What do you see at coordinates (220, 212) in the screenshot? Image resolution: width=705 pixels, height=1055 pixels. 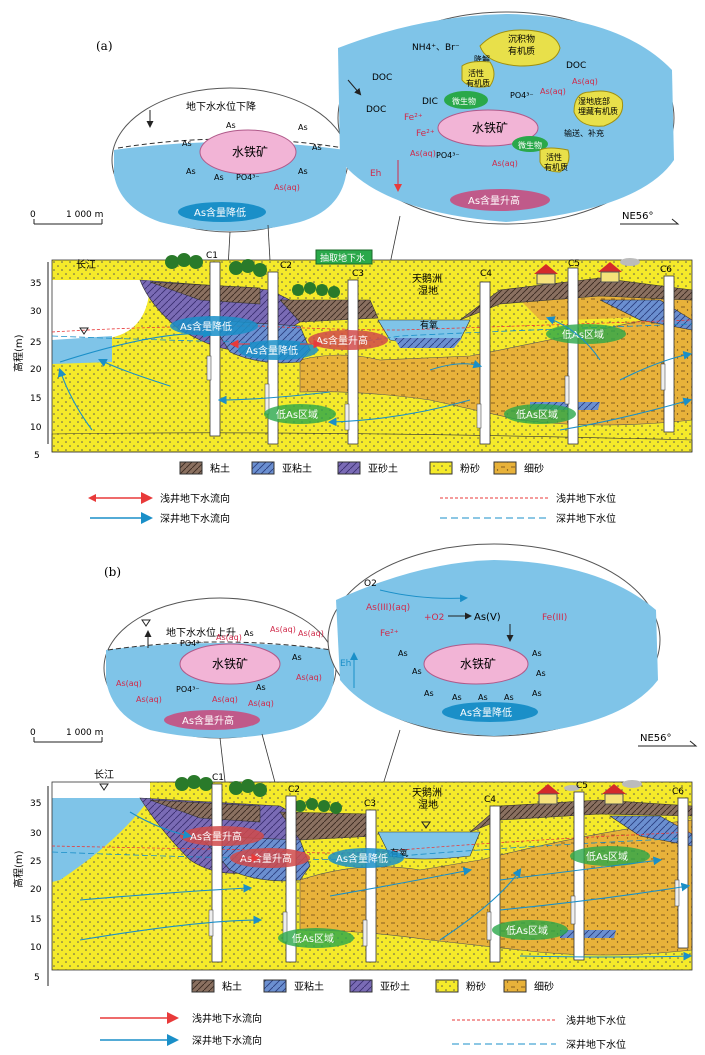 I see `bubble-result: As含量降低` at bounding box center [220, 212].